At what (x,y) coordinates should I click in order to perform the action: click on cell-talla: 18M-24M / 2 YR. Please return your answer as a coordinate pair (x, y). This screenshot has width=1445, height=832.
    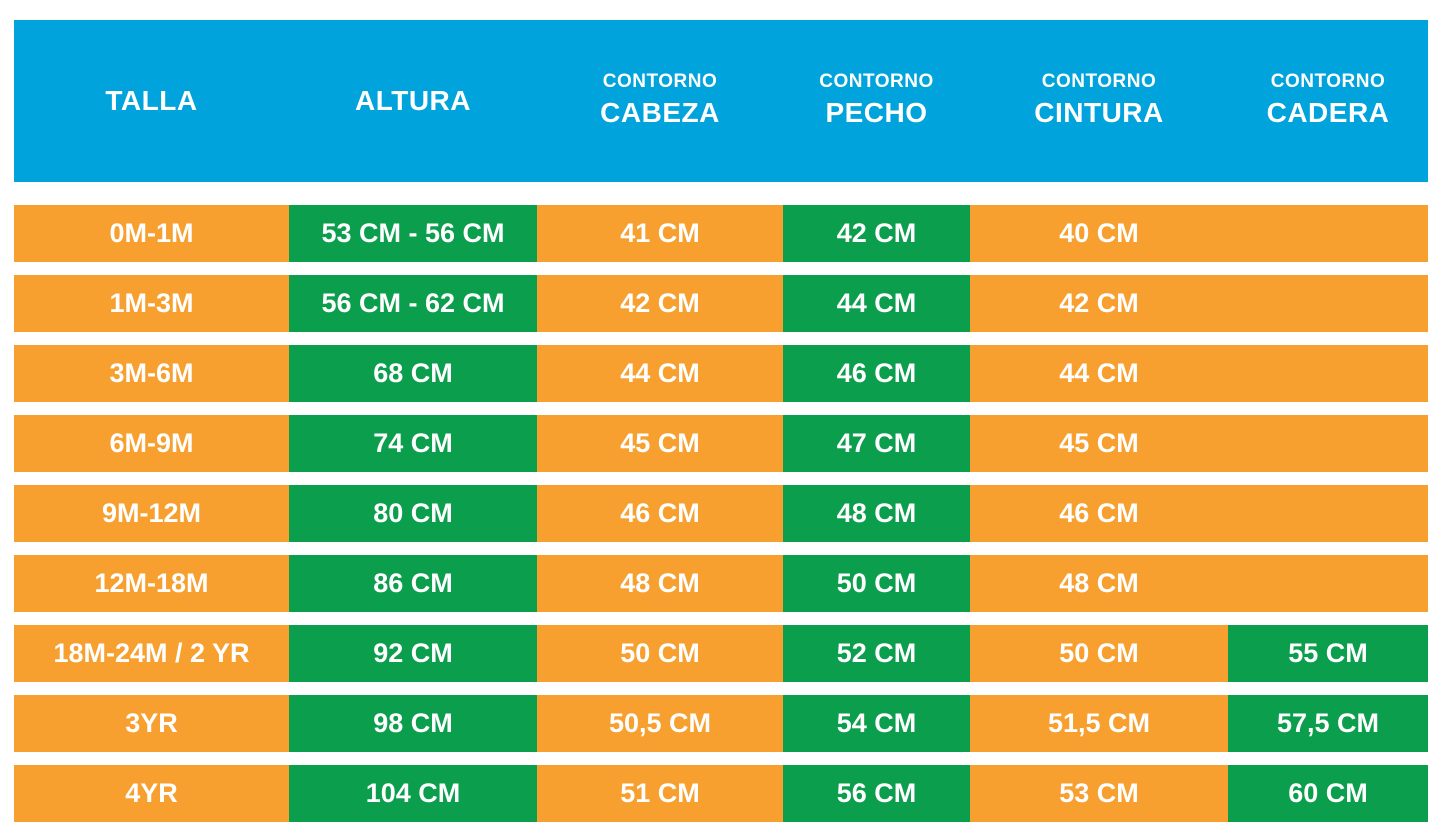
    Looking at the image, I should click on (151, 653).